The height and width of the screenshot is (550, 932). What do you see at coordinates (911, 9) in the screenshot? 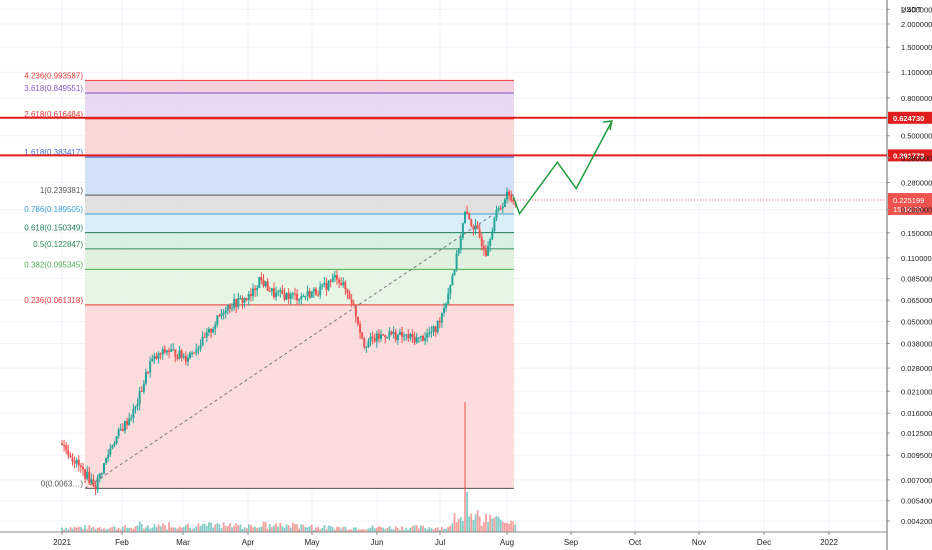
I see `currency-label: USDT` at bounding box center [911, 9].